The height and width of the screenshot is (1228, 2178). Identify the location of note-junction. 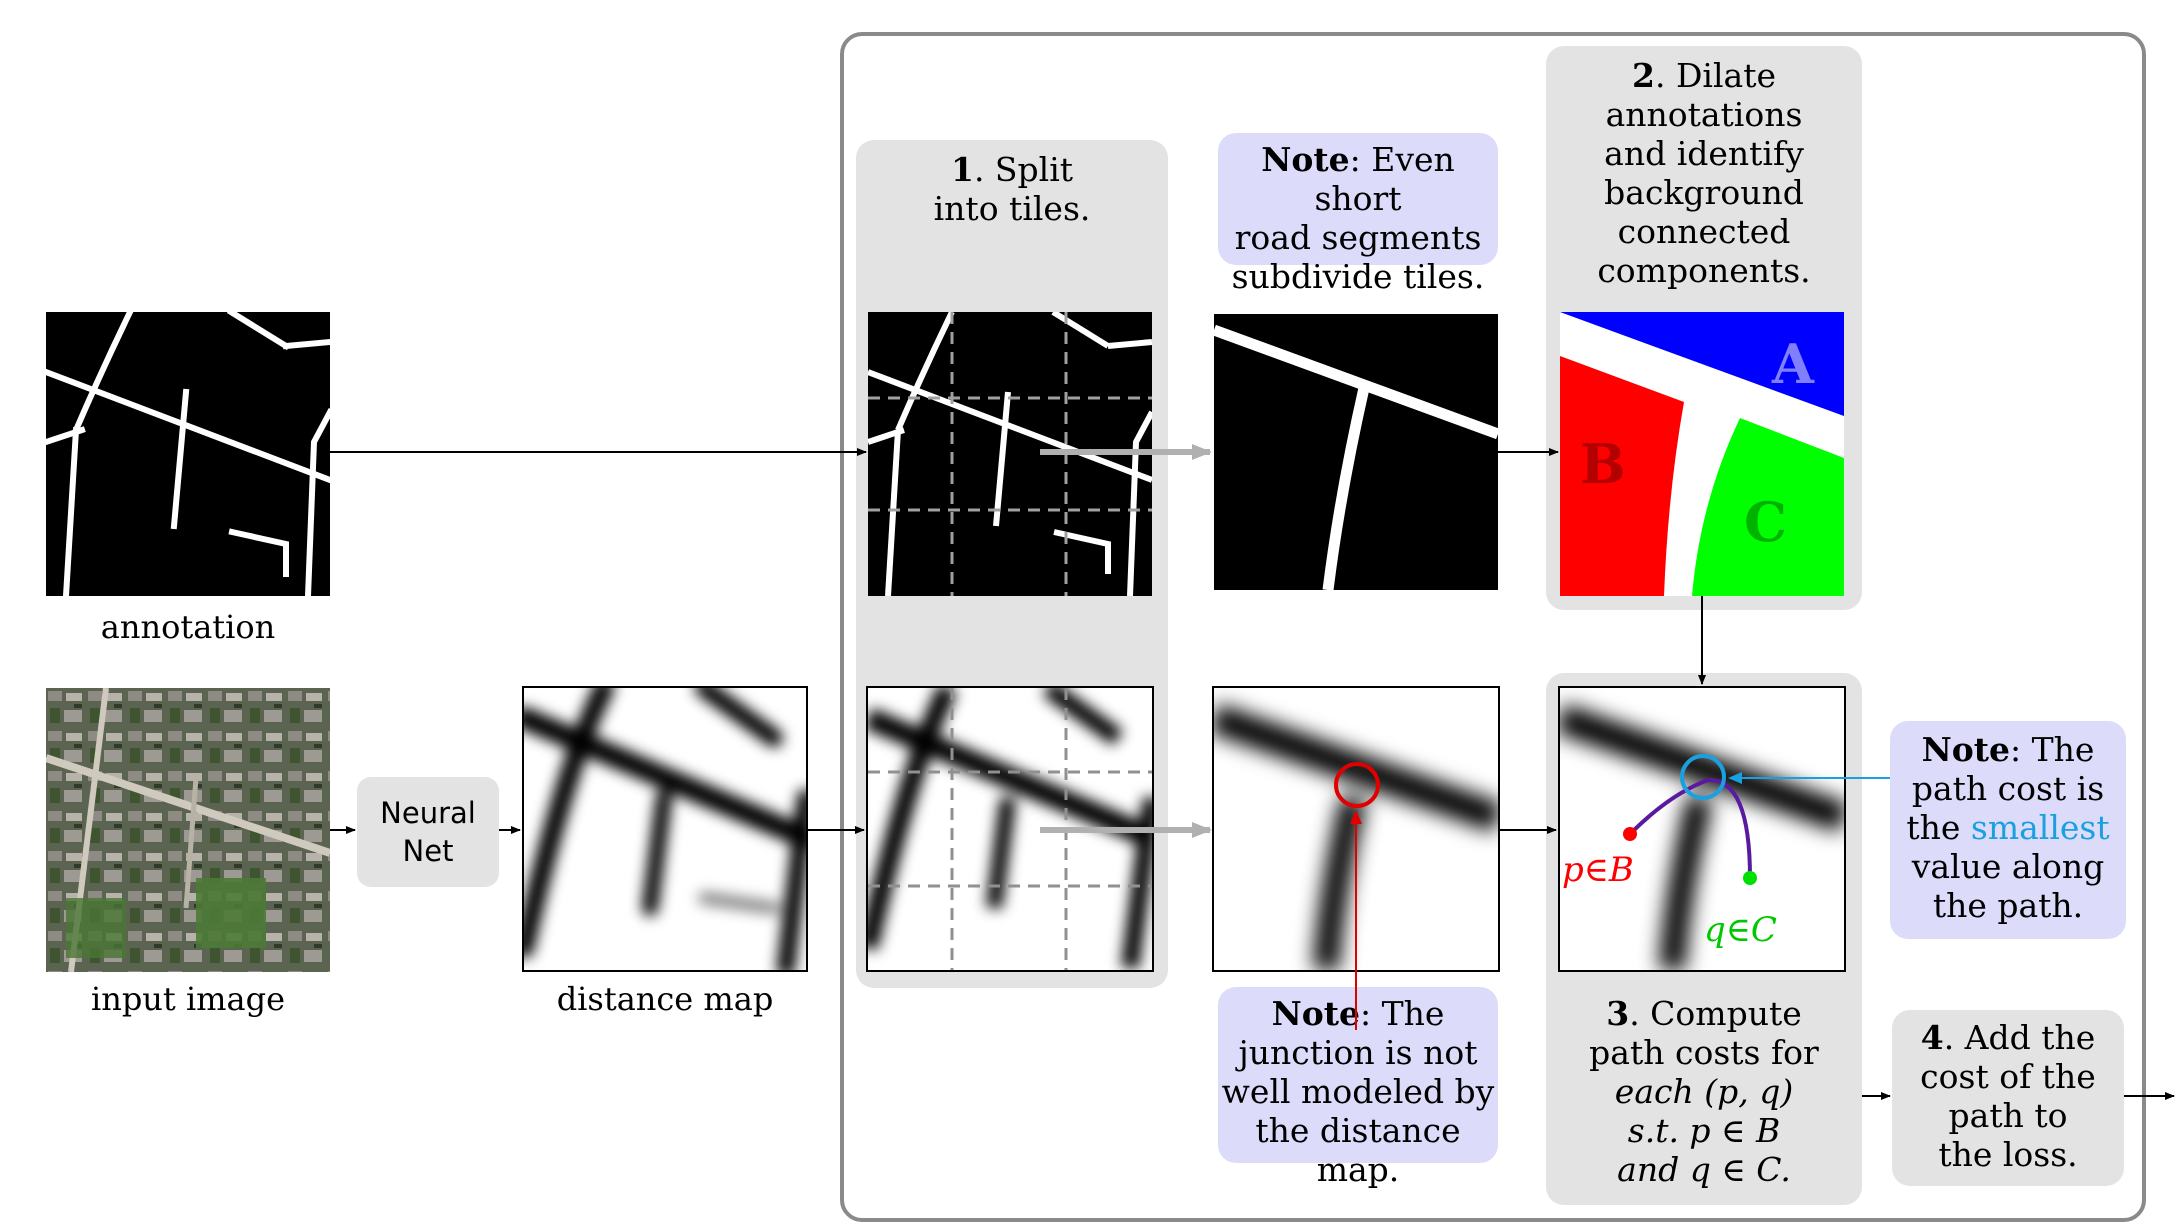
(1358, 1075).